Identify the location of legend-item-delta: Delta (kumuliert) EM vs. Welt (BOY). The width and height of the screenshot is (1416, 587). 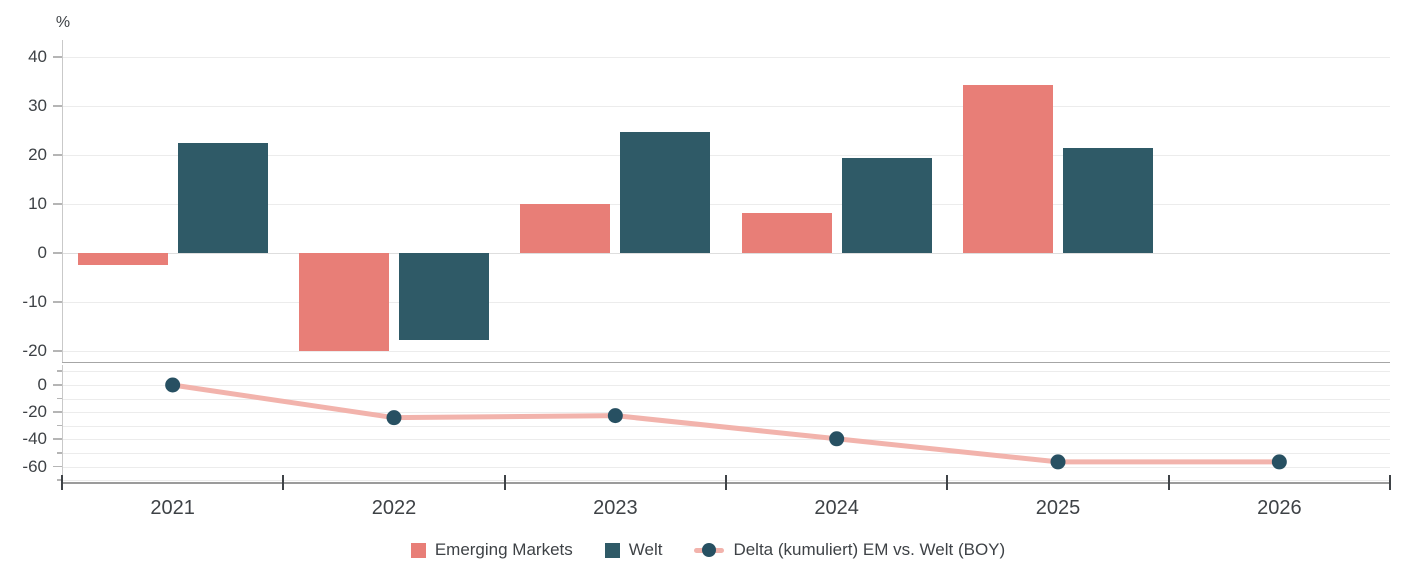
(849, 550).